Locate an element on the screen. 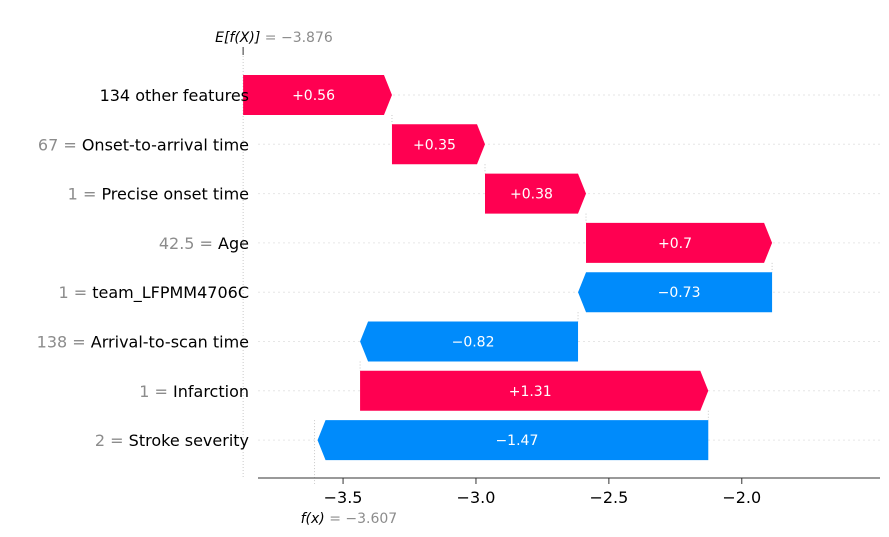 The image size is (889, 537). output-value-number: = −3.607 is located at coordinates (361, 519).